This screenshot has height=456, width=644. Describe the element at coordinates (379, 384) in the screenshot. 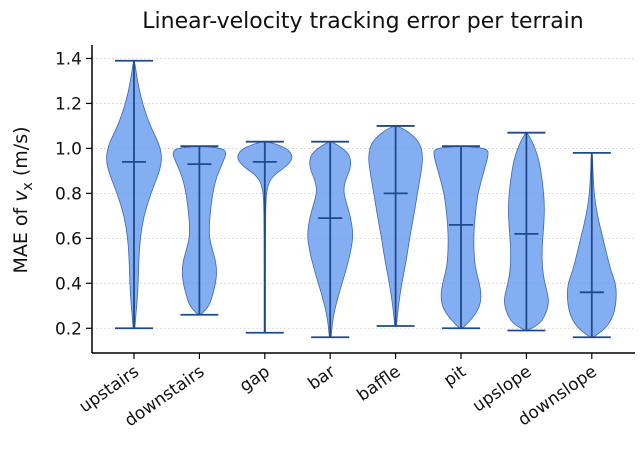

I see `x-tick-label: baffle` at that location.